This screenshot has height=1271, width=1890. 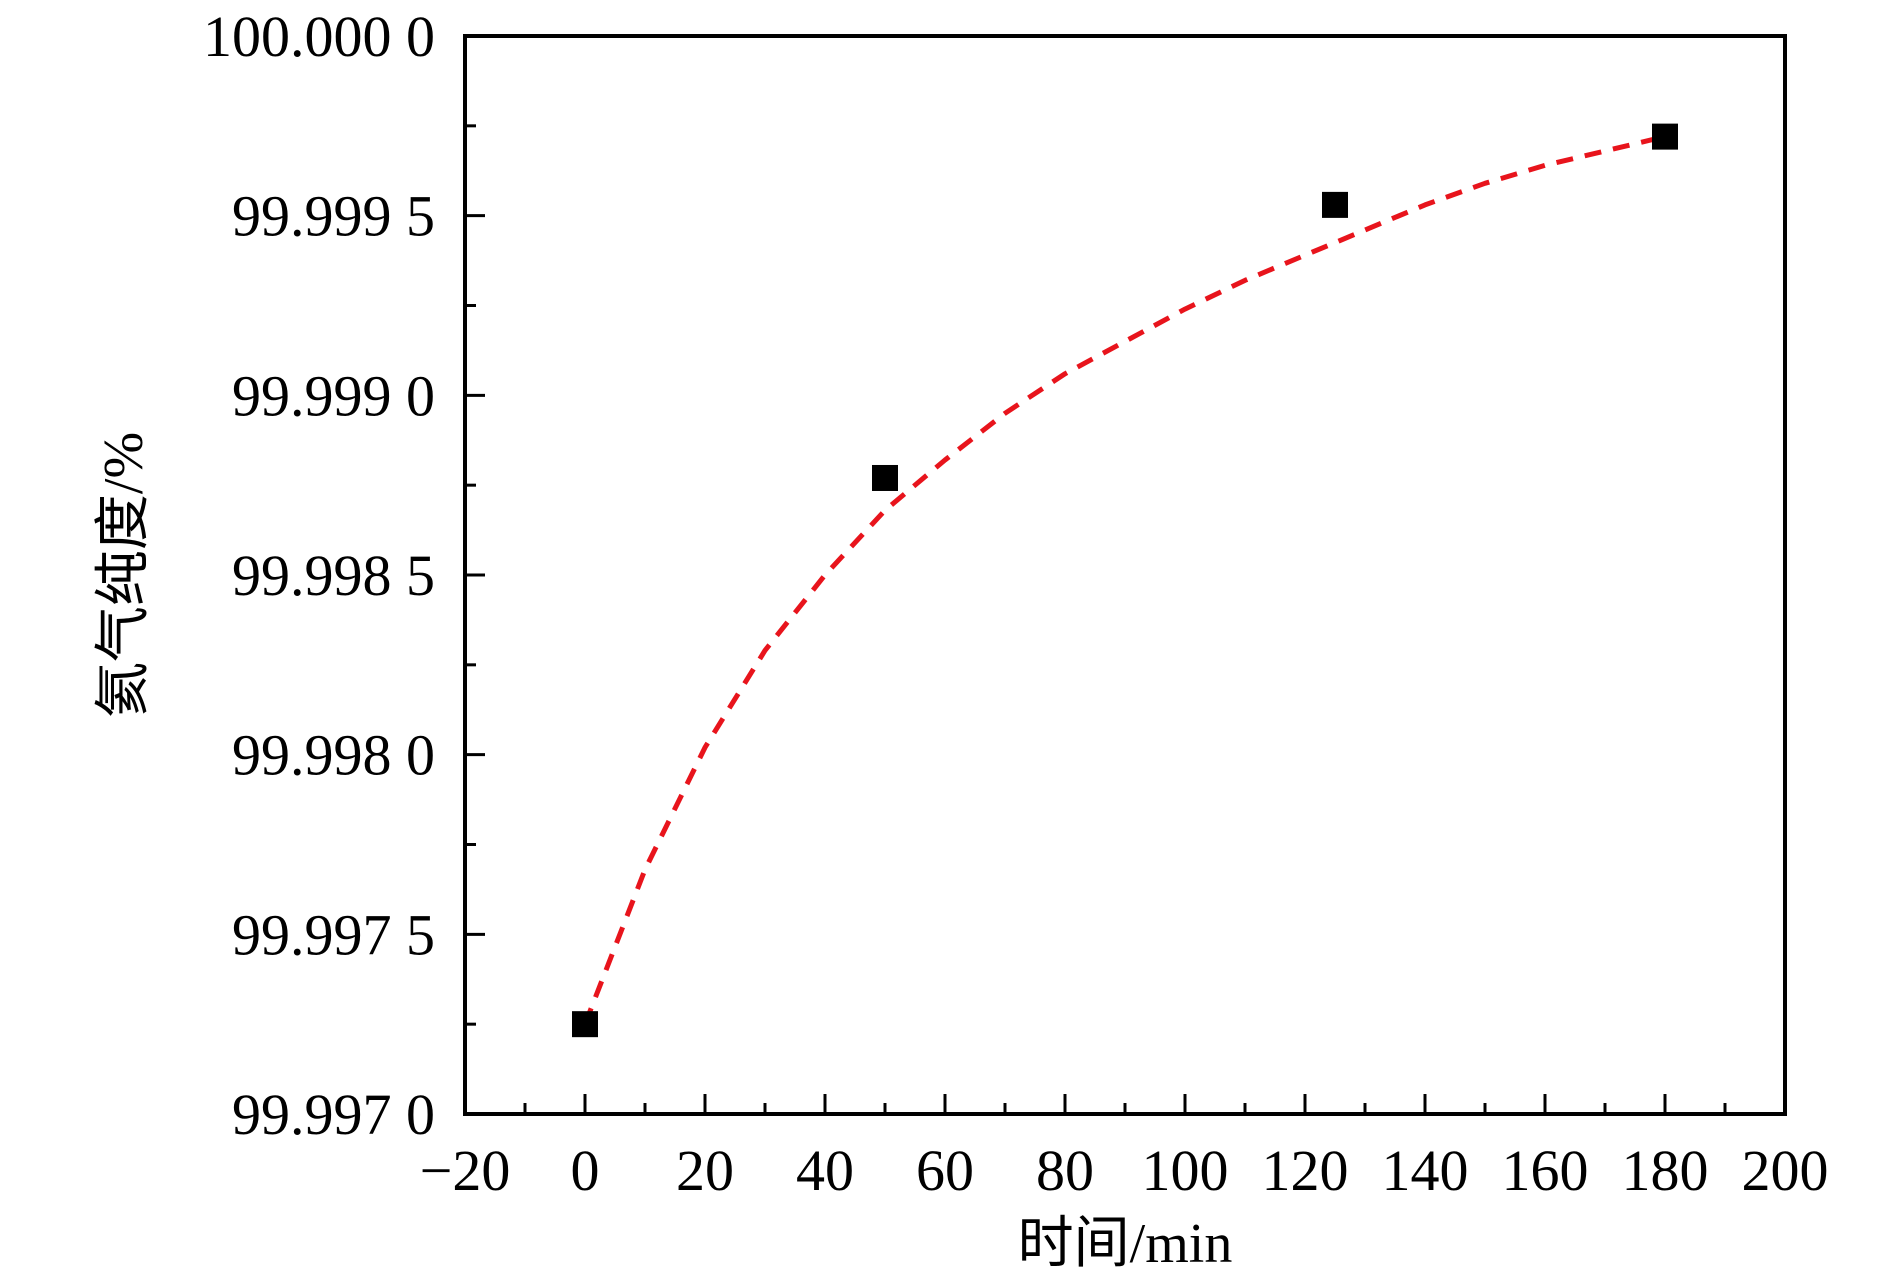 What do you see at coordinates (319, 36) in the screenshot?
I see `y-tick-label: 100.000 0` at bounding box center [319, 36].